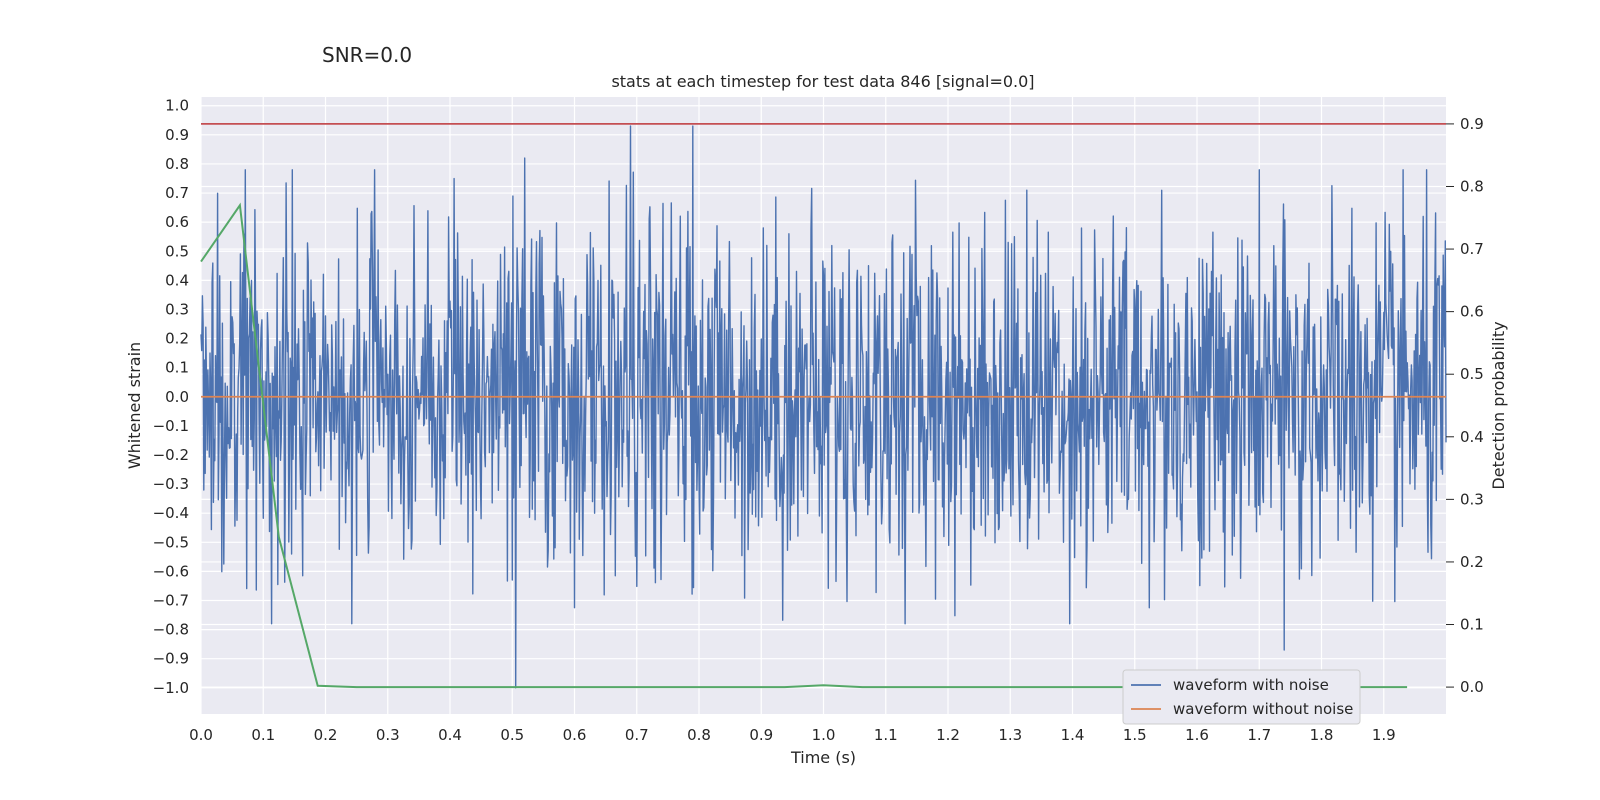 The image size is (1600, 800). I want to click on y-tick-label: −0.9, so click(171, 659).